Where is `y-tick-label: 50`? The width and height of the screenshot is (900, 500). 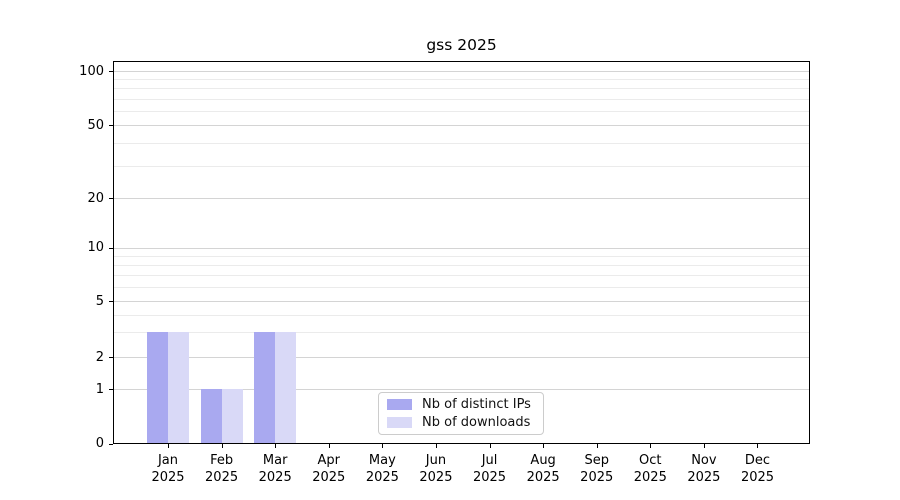
y-tick-label: 50 is located at coordinates (95, 125).